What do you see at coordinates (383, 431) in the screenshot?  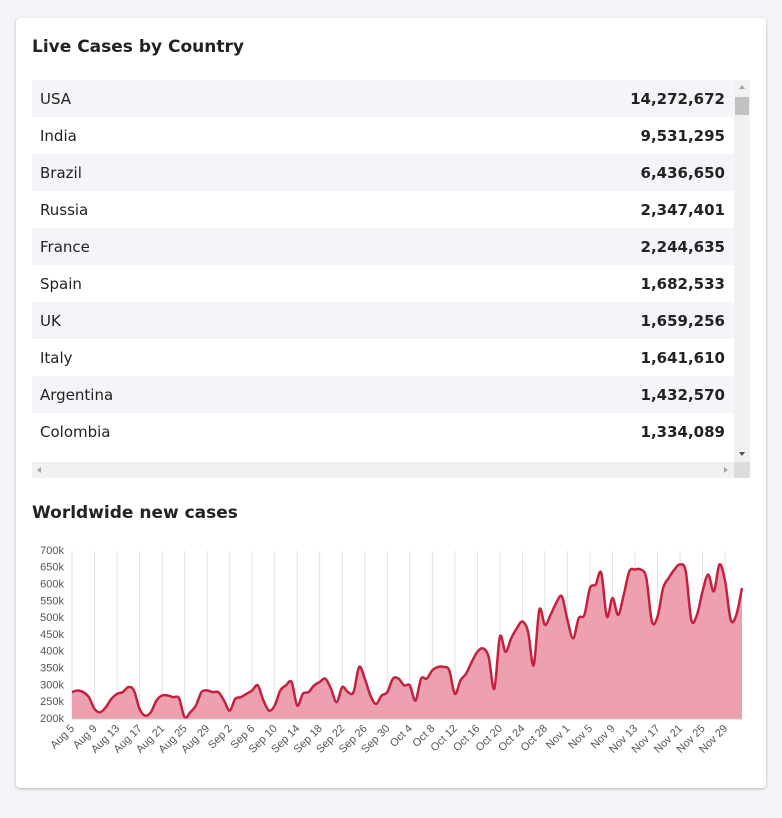 I see `table-row: Colombia 1,334,089` at bounding box center [383, 431].